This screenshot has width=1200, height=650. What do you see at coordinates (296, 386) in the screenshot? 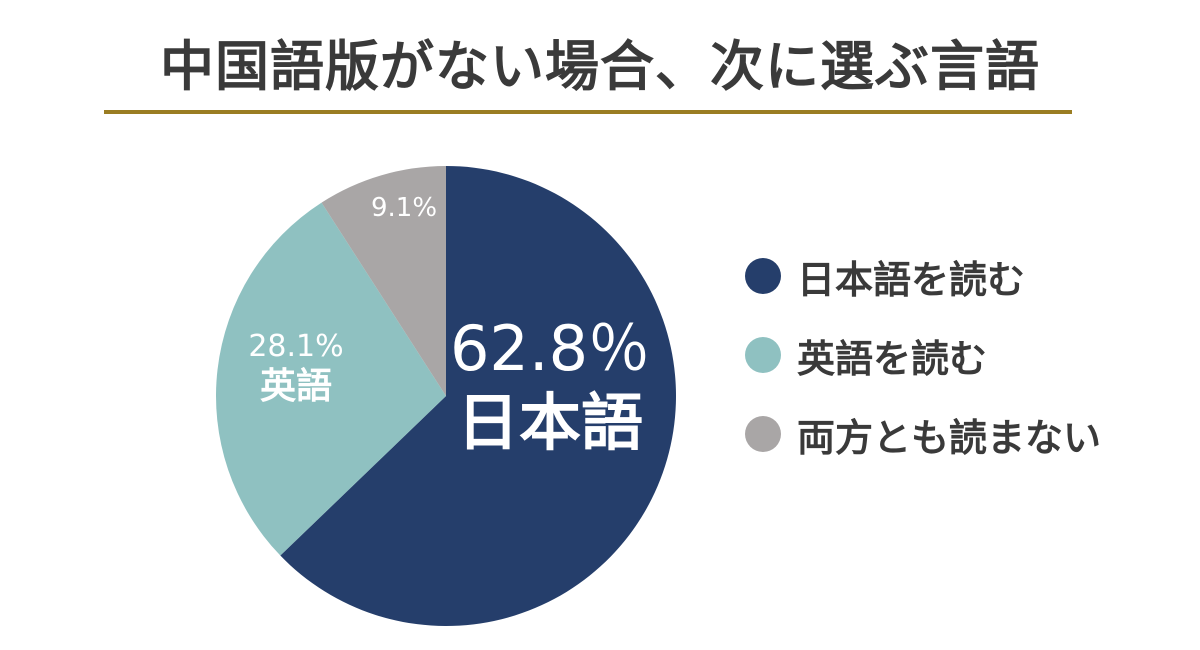
I see `slice-name-label-english: 英語` at bounding box center [296, 386].